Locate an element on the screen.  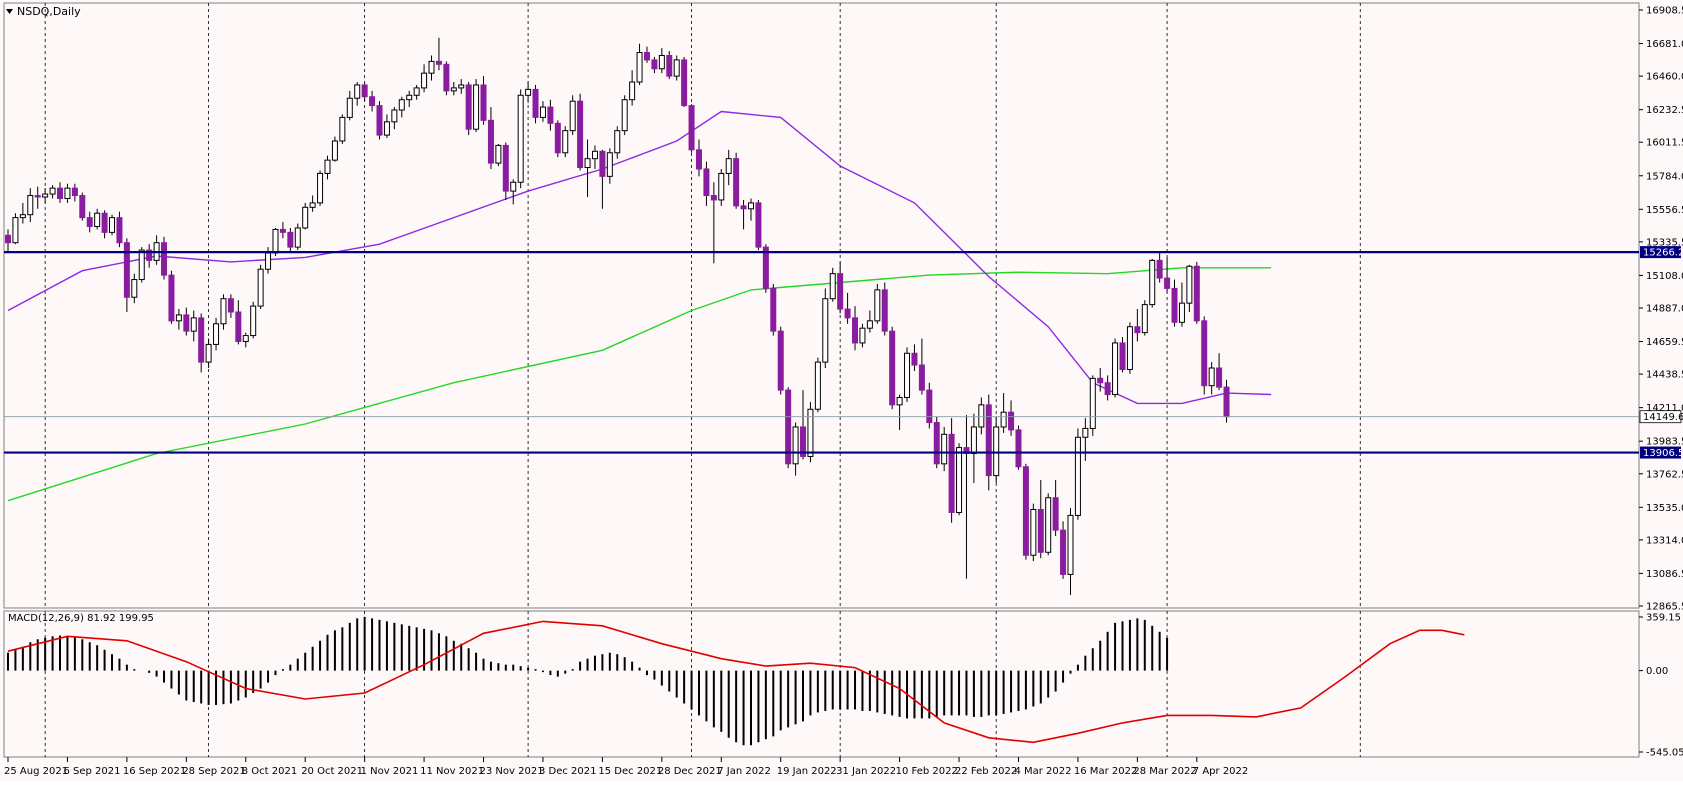
price-tick-label: 15556.5 is located at coordinates (1664, 210).